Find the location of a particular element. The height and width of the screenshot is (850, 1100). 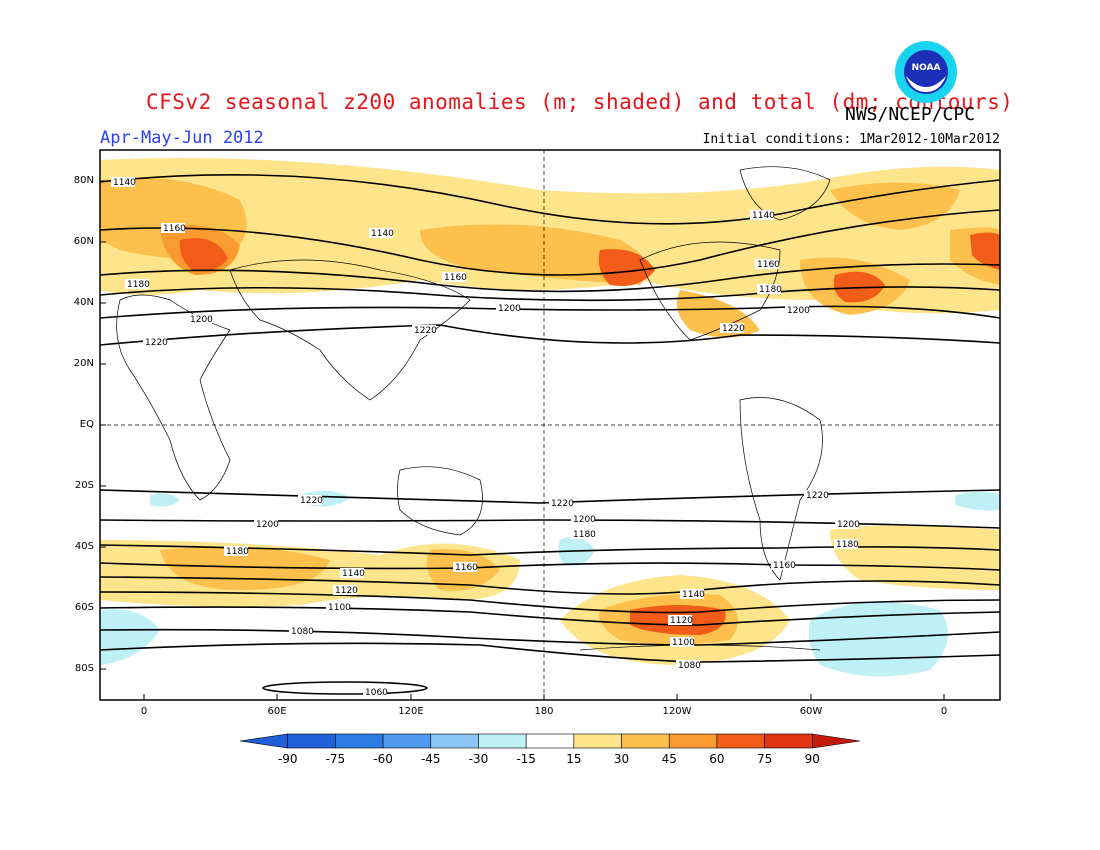

season-label: Apr-May-Jun 2012 is located at coordinates (182, 138).